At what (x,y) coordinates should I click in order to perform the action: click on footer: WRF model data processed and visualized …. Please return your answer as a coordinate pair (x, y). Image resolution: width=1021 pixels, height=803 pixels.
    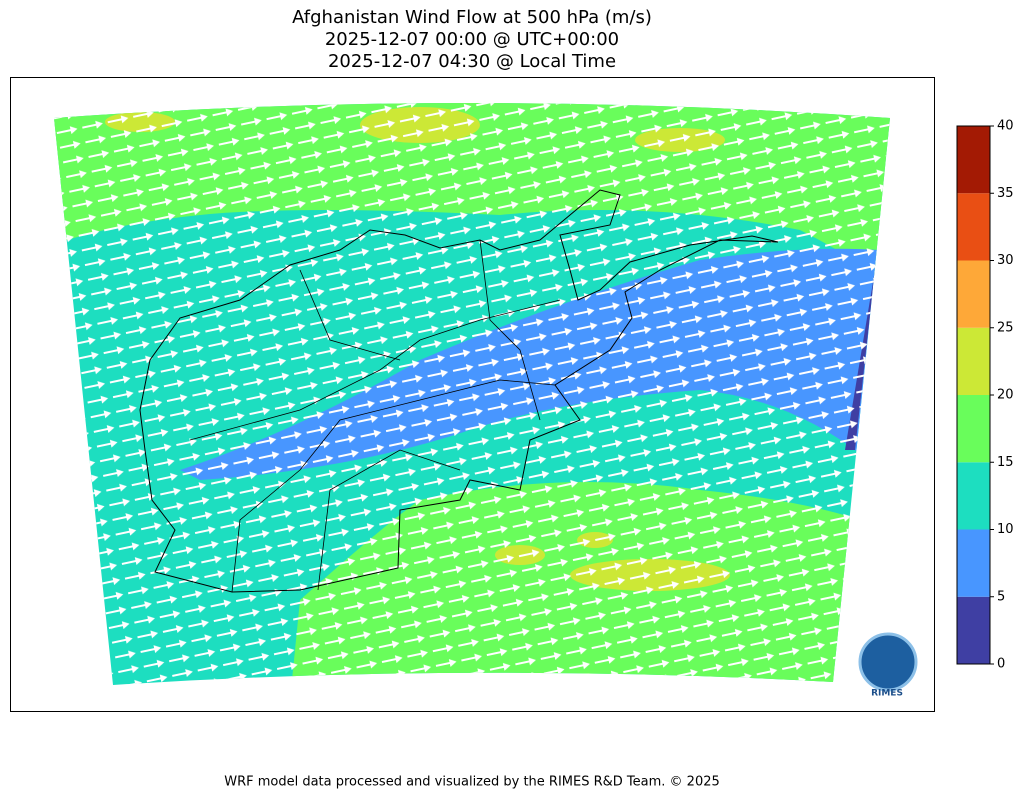
    Looking at the image, I should click on (472, 782).